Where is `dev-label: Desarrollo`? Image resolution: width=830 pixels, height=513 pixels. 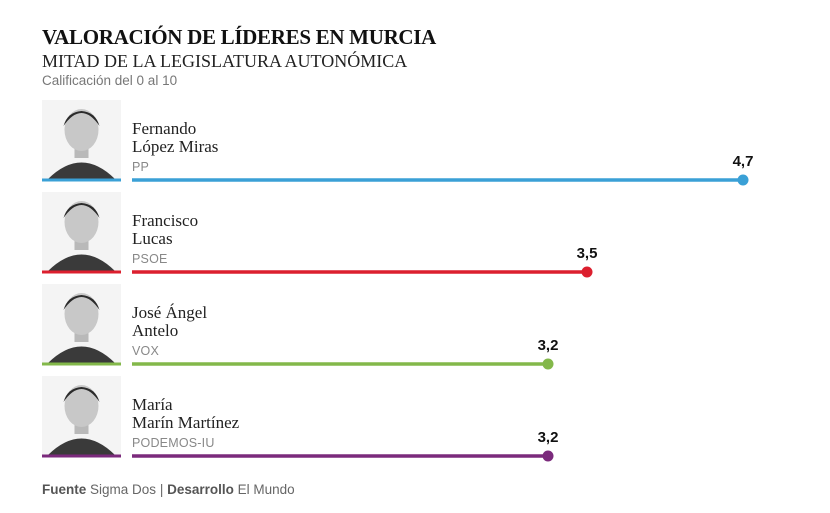 dev-label: Desarrollo is located at coordinates (200, 489).